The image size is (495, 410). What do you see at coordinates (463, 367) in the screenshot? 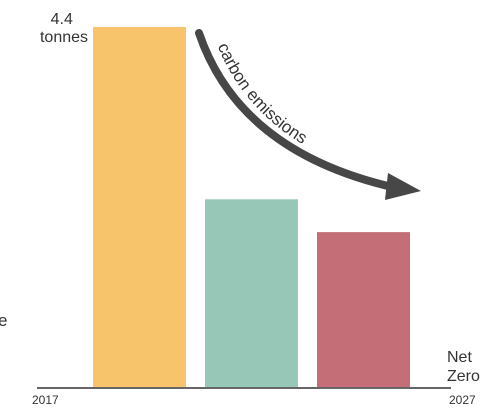
I see `end-label: Net Zero` at bounding box center [463, 367].